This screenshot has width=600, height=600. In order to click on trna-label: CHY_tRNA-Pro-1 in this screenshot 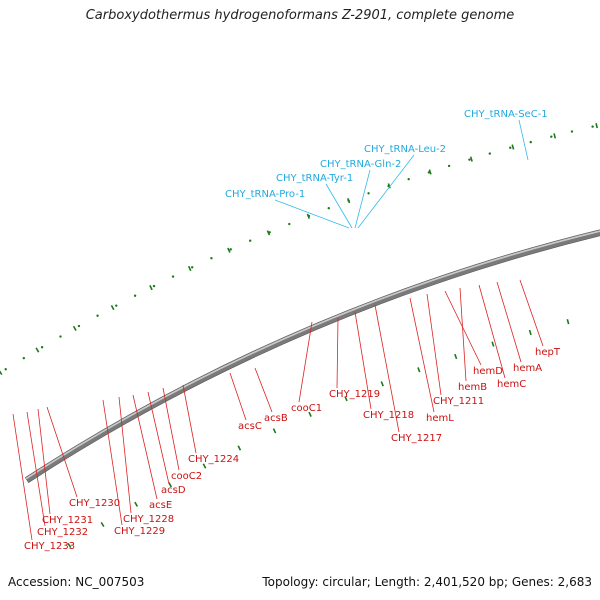, I will do `click(265, 194)`.